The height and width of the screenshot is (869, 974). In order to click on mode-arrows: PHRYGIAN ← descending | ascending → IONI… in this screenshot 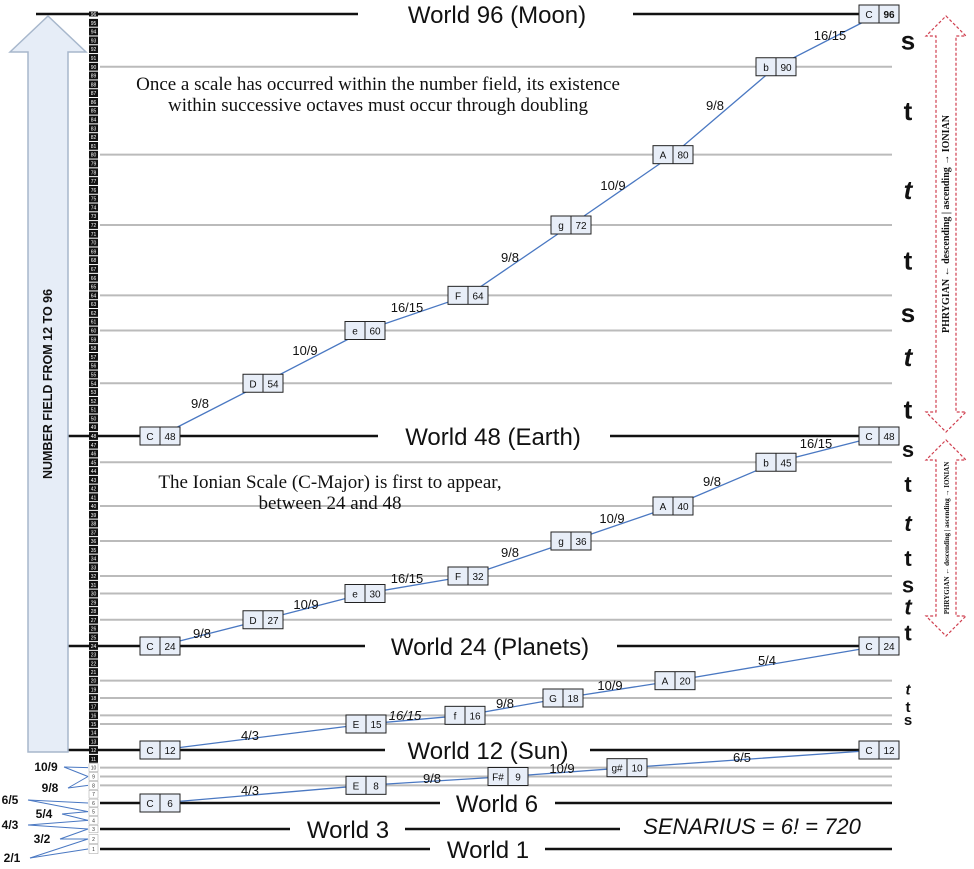, I will do `click(946, 326)`.